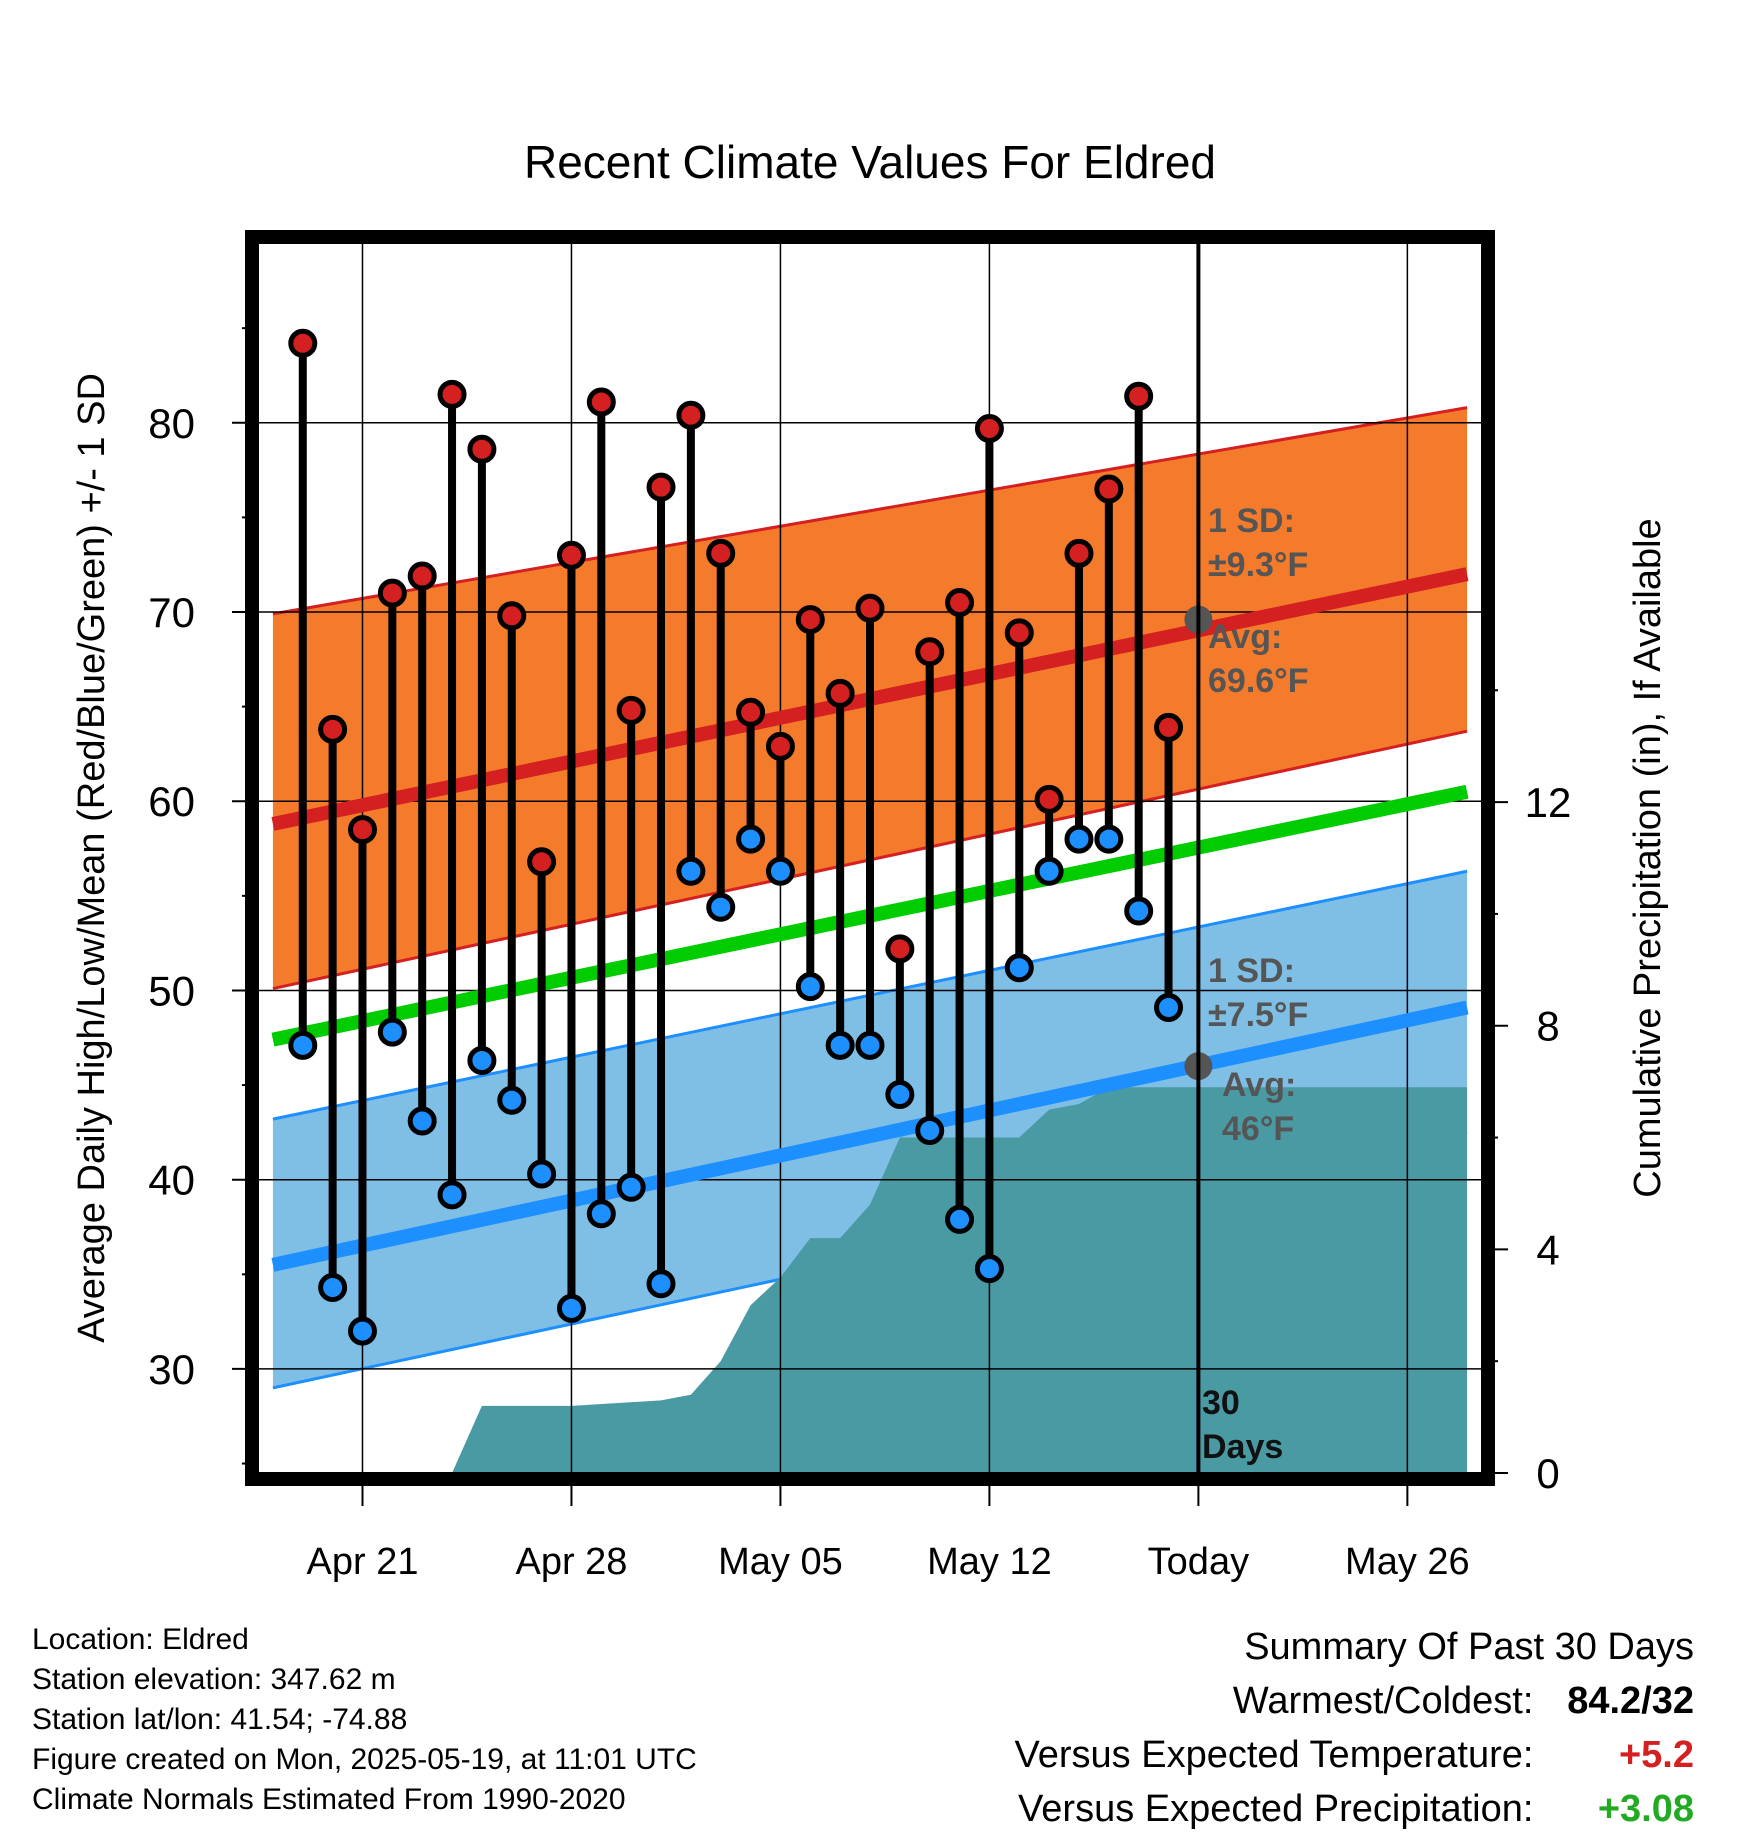 This screenshot has height=1836, width=1748. I want to click on low-sd-value: ±7.5°F, so click(1258, 1015).